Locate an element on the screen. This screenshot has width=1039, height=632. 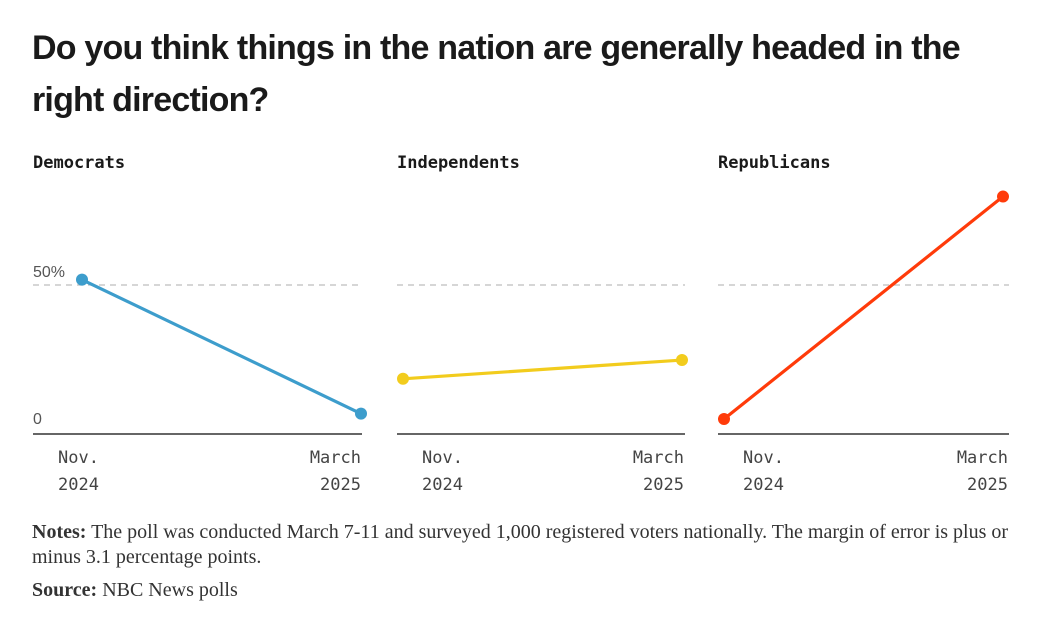
data-point-democrats-march-2025 is located at coordinates (361, 413).